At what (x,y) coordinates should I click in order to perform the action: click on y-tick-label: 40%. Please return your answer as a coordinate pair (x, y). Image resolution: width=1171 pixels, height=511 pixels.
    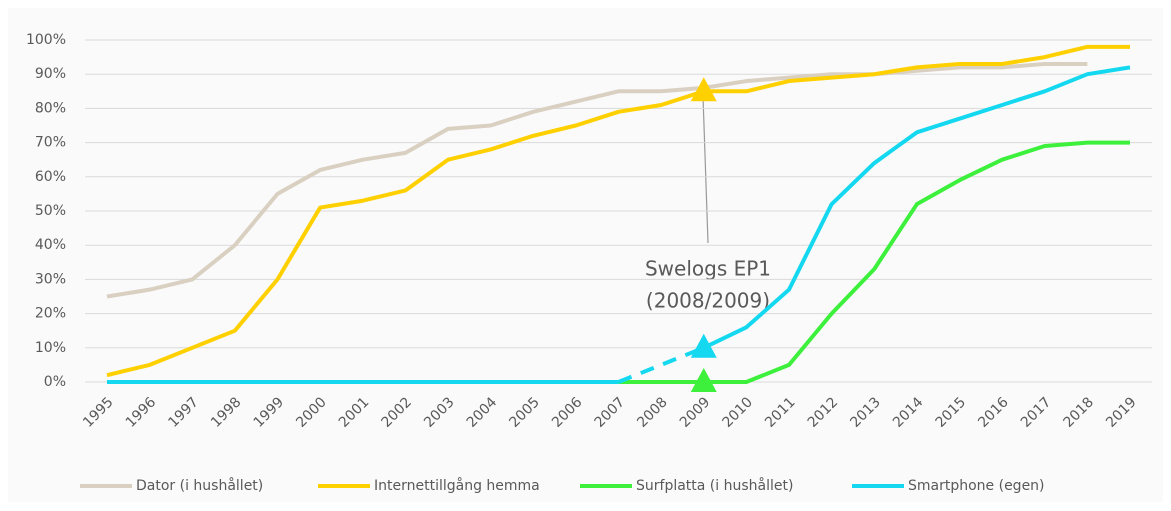
    Looking at the image, I should click on (50, 245).